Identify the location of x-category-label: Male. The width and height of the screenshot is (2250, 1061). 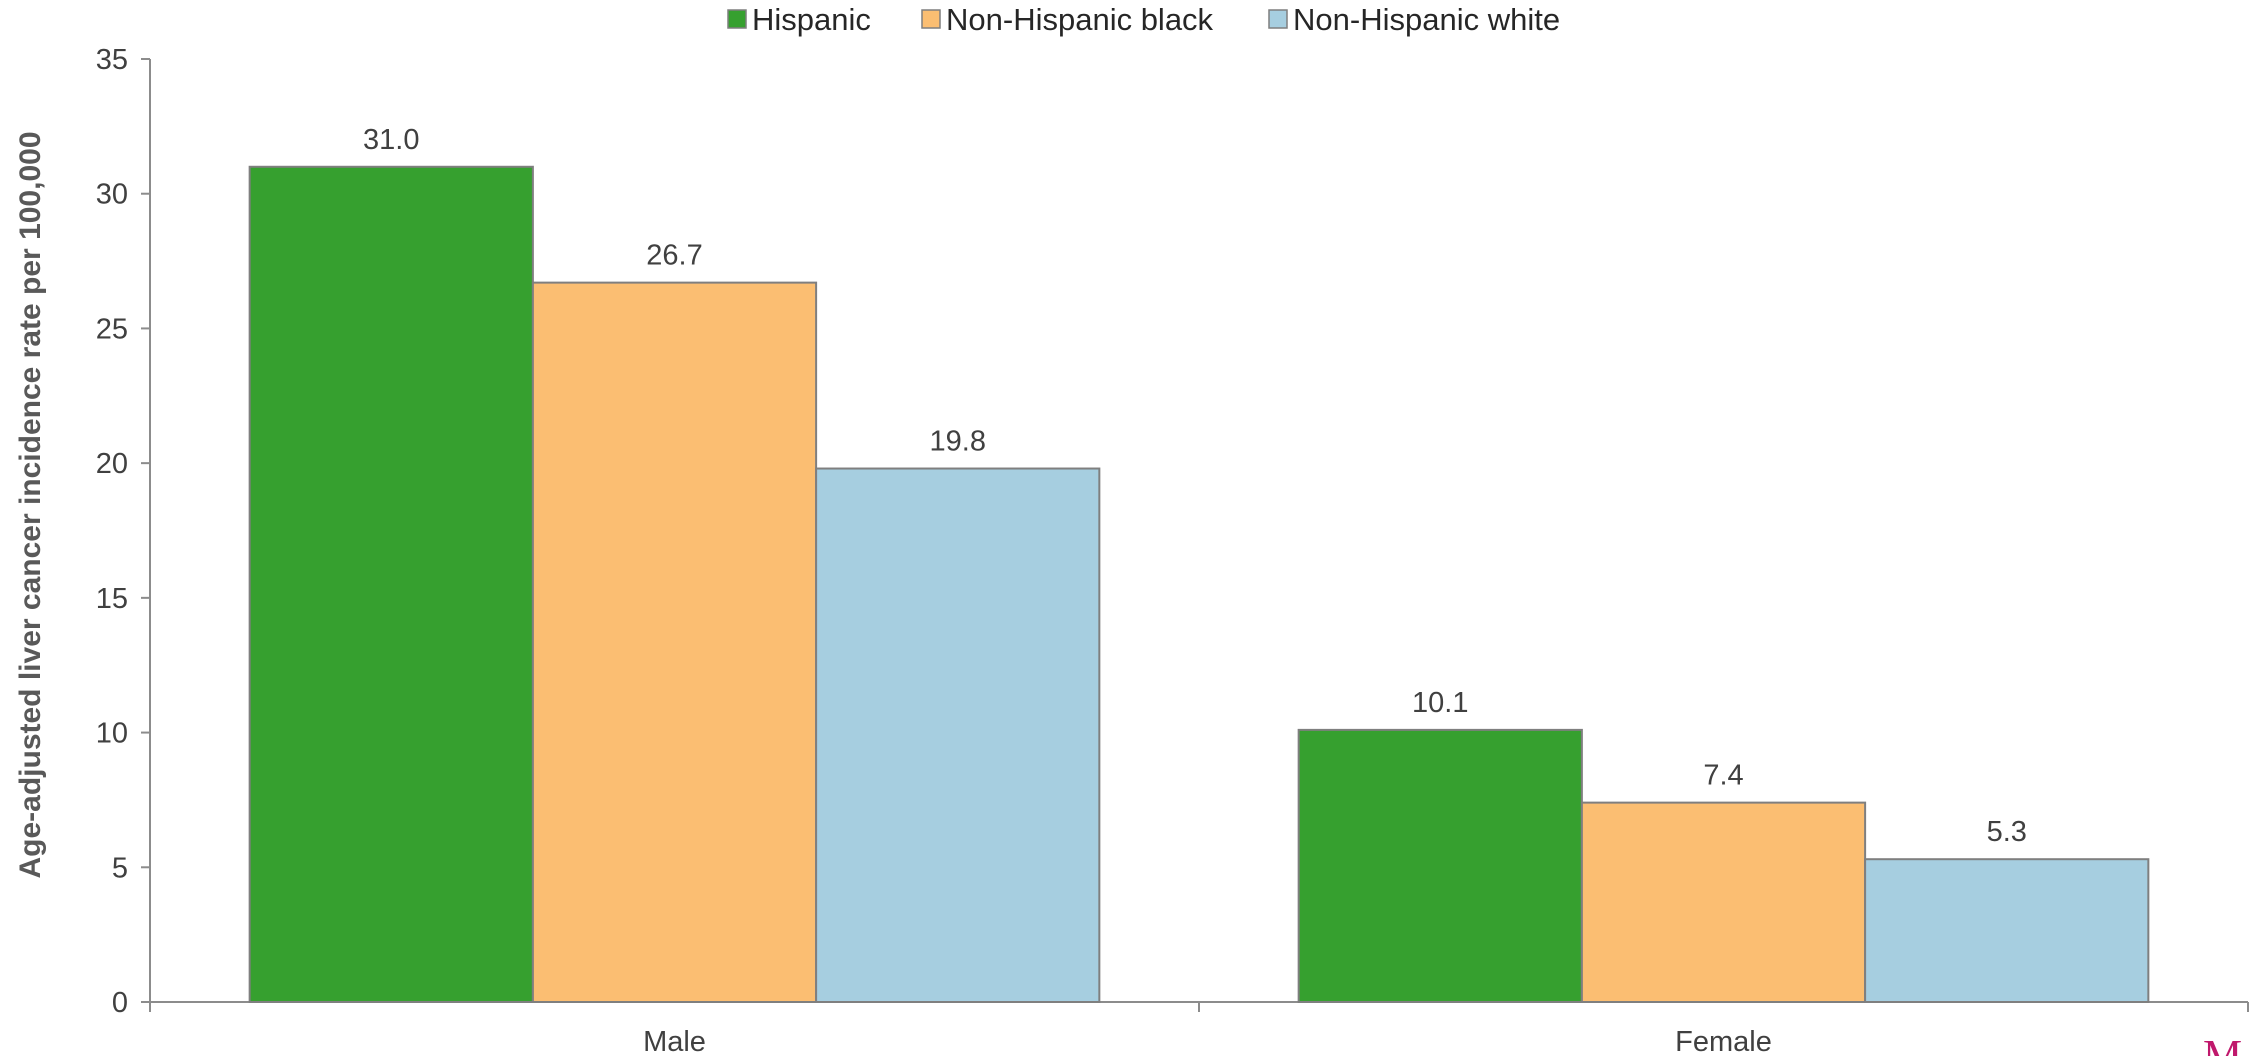
(674, 1041).